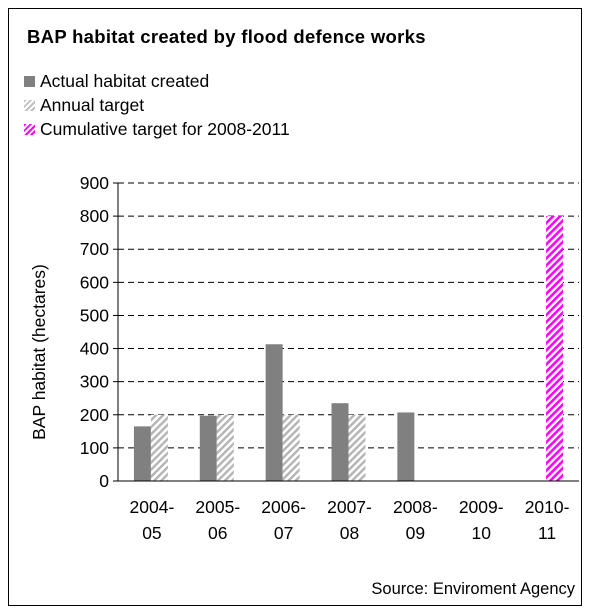  What do you see at coordinates (481, 520) in the screenshot?
I see `x-tick-label-200910: 2009-10` at bounding box center [481, 520].